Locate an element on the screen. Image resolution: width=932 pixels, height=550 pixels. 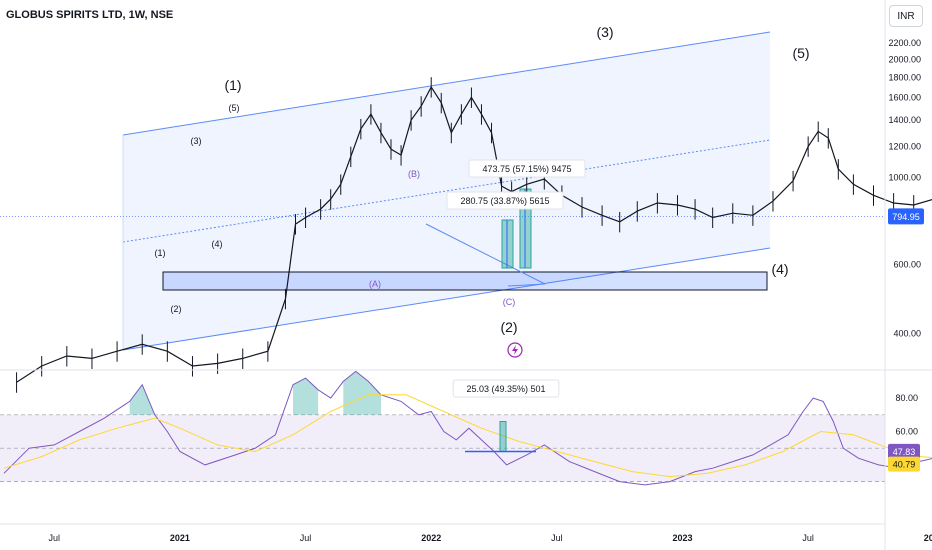
currency-button: INR is located at coordinates (906, 16).